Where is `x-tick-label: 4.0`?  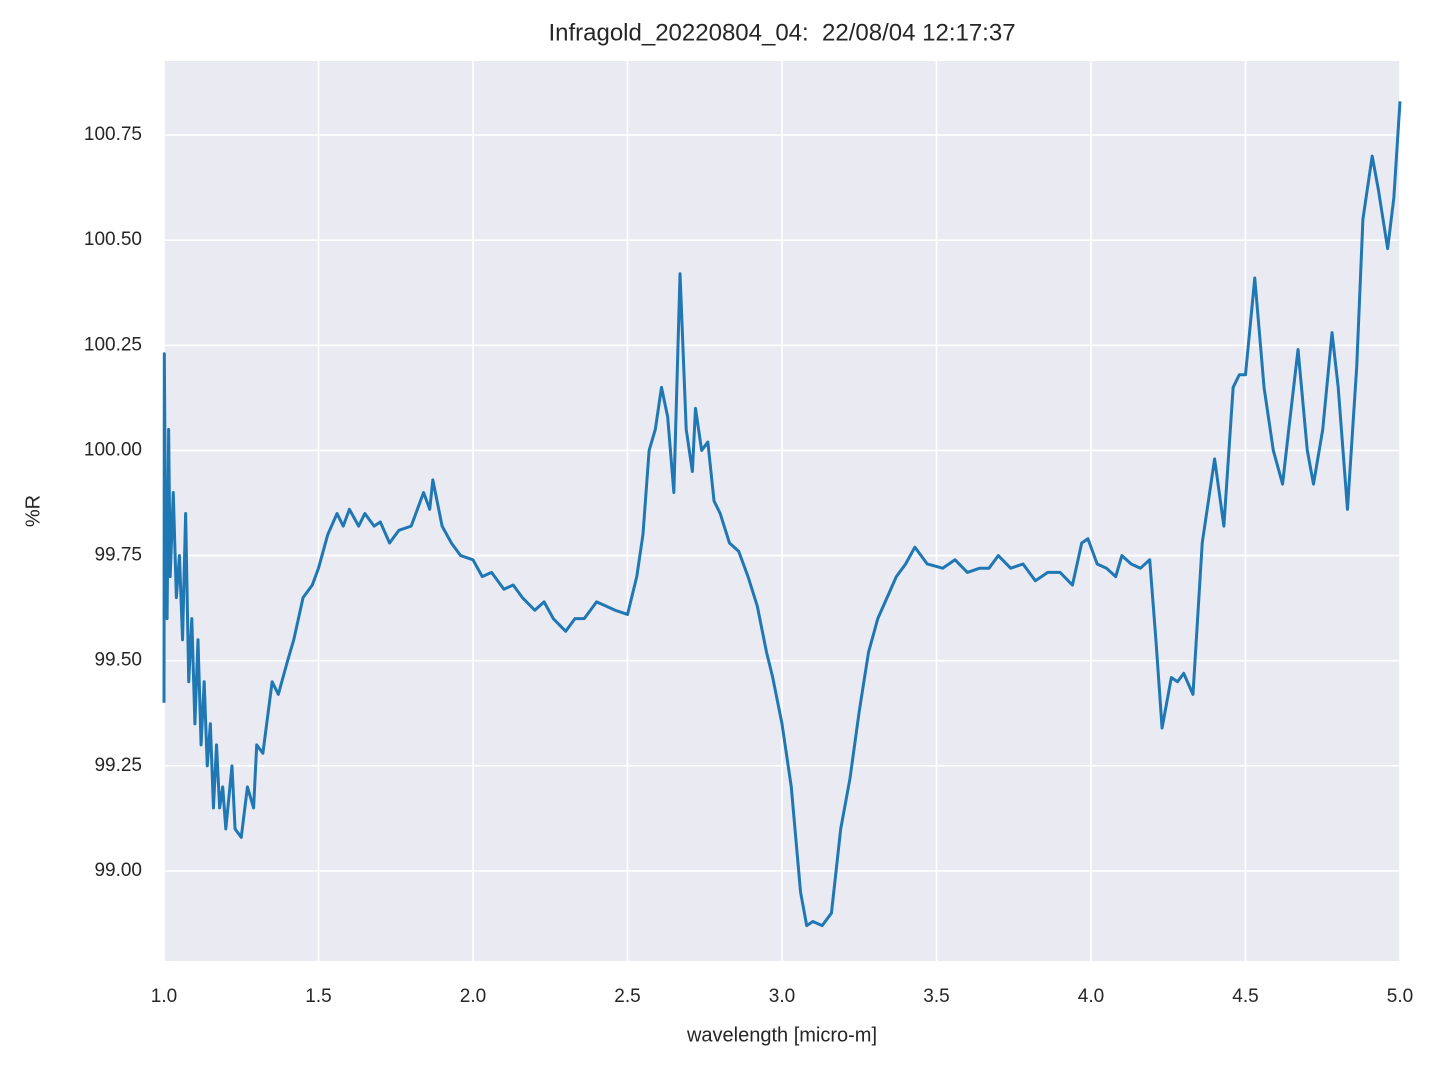 x-tick-label: 4.0 is located at coordinates (1091, 996).